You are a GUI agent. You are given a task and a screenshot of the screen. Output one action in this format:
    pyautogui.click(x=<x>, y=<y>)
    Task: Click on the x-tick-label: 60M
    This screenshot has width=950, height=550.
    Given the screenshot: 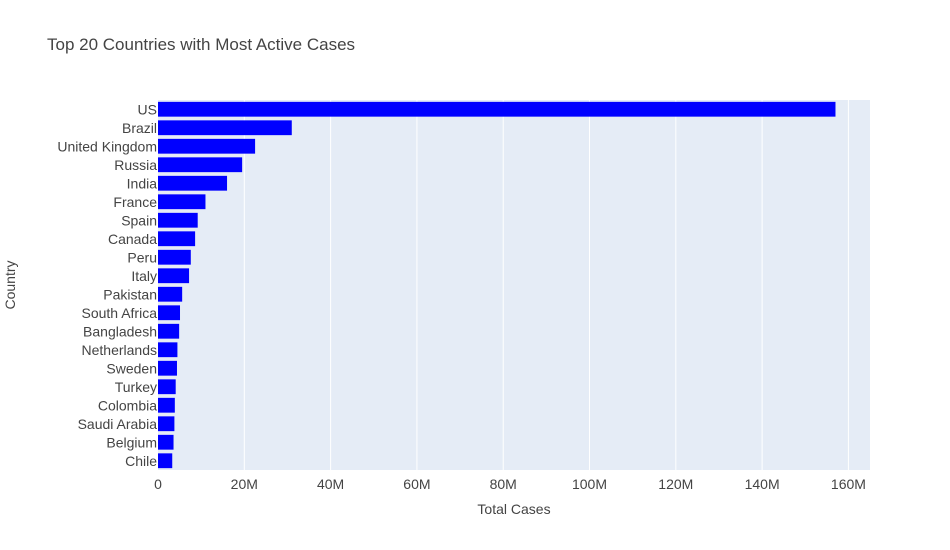 What is the action you would take?
    pyautogui.click(x=416, y=484)
    